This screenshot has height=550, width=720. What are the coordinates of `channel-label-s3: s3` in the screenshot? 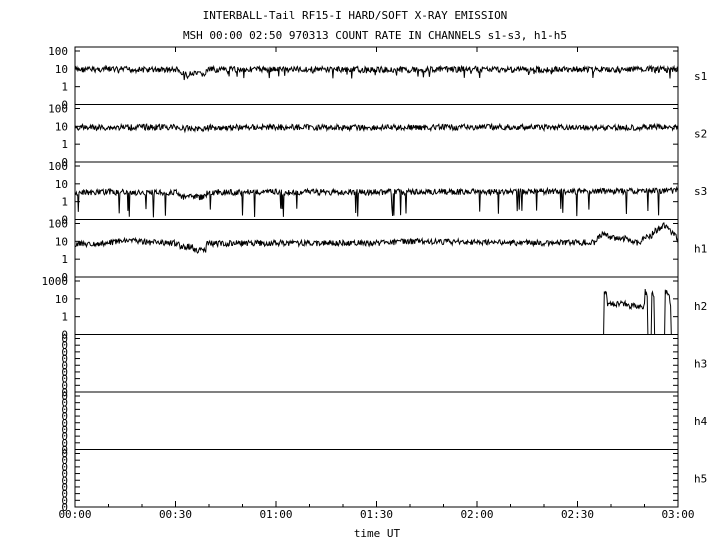 It's located at (700, 191).